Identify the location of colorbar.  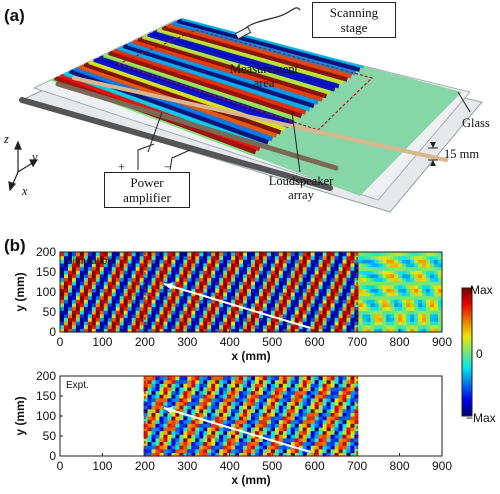
(467, 352).